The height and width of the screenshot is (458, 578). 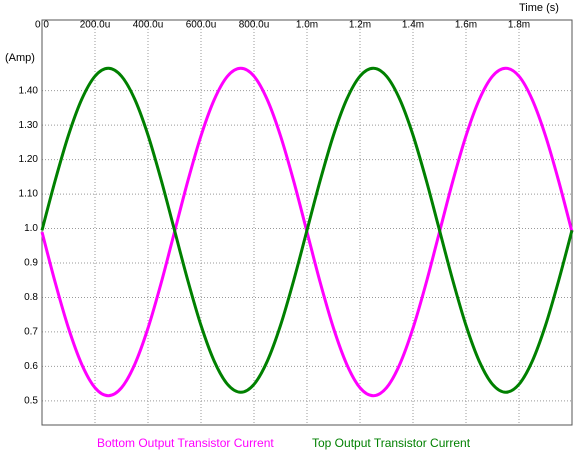 What do you see at coordinates (466, 25) in the screenshot?
I see `x-tick-label: 1.6m` at bounding box center [466, 25].